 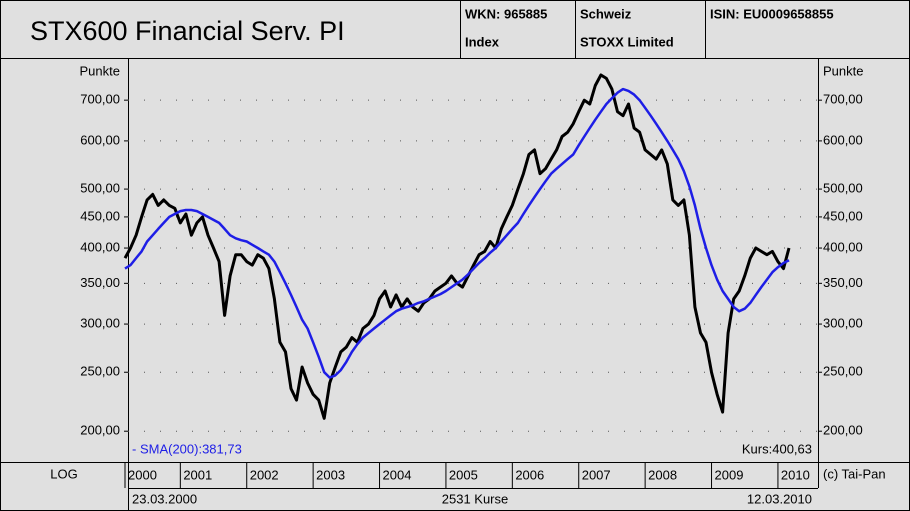 I want to click on scale-label: LOG, so click(x=63, y=473).